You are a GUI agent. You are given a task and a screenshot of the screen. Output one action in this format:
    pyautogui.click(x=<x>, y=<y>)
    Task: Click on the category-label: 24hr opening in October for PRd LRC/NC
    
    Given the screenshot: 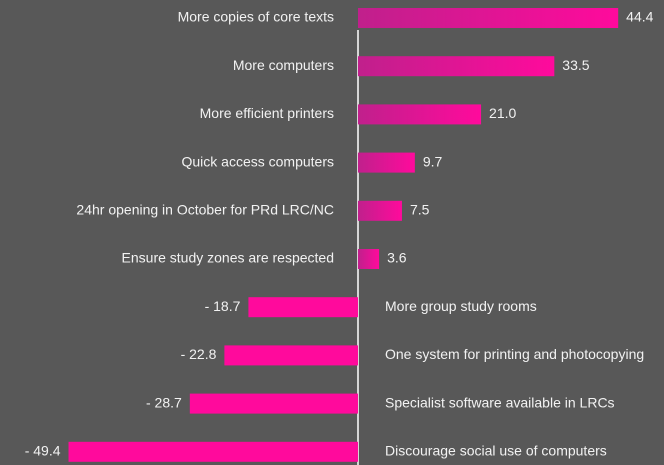 What is the action you would take?
    pyautogui.click(x=205, y=210)
    